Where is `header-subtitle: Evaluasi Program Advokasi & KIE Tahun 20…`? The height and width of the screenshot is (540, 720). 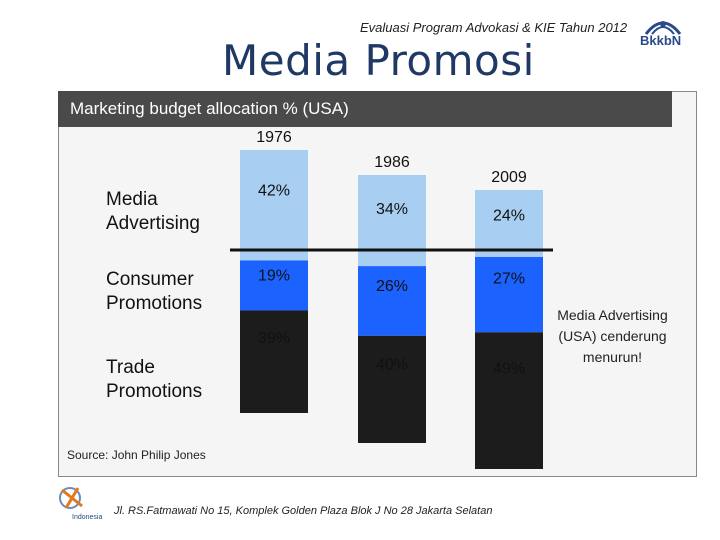
header-subtitle: Evaluasi Program Advokasi & KIE Tahun 20… is located at coordinates (494, 27).